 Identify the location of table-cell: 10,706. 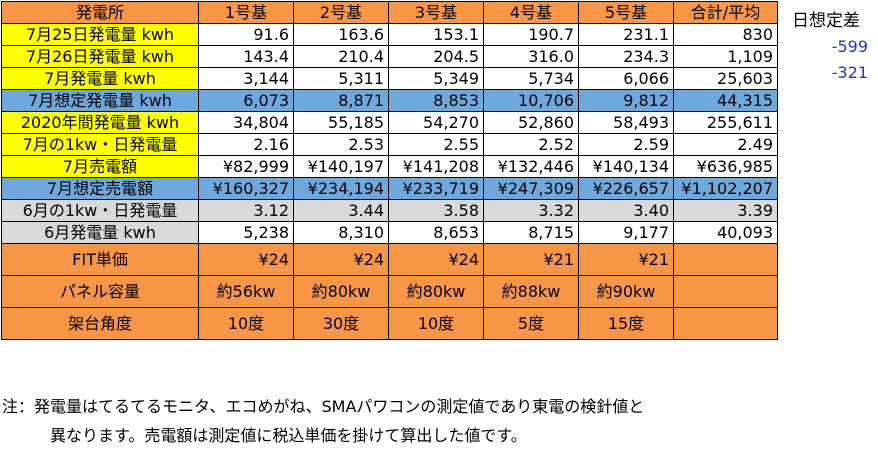
(531, 100).